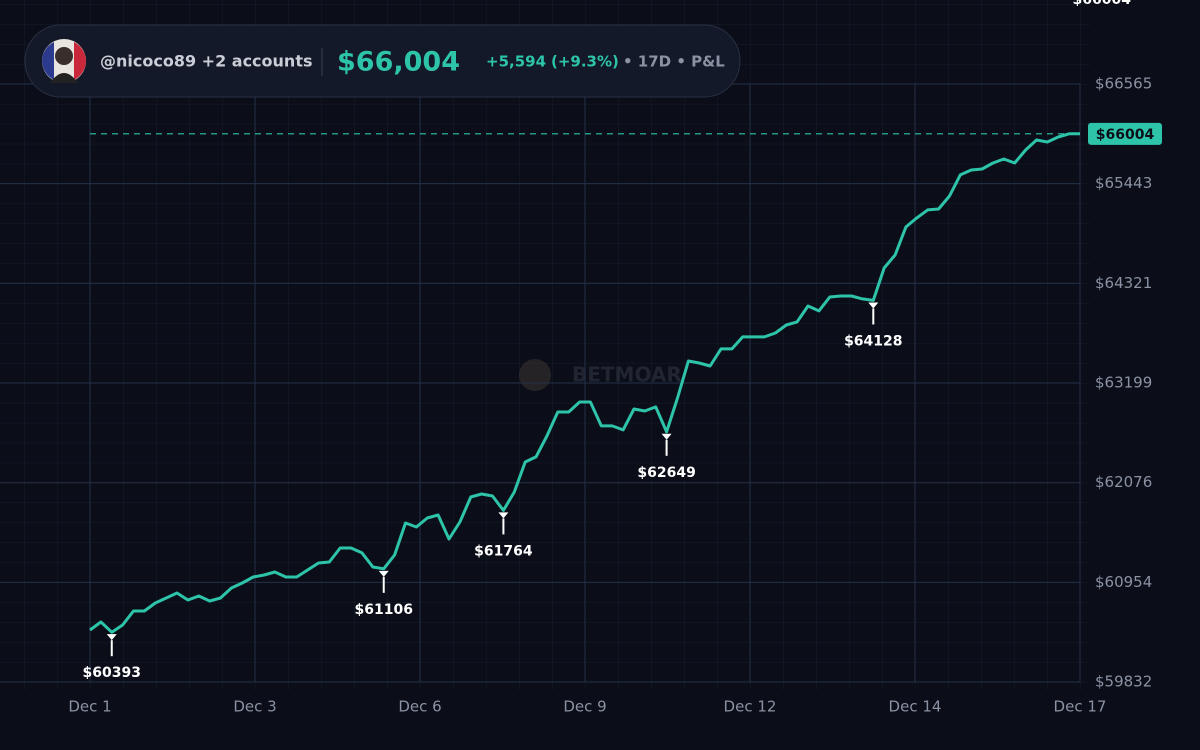 The image size is (1200, 750). I want to click on annotation-label: $60393, so click(112, 673).